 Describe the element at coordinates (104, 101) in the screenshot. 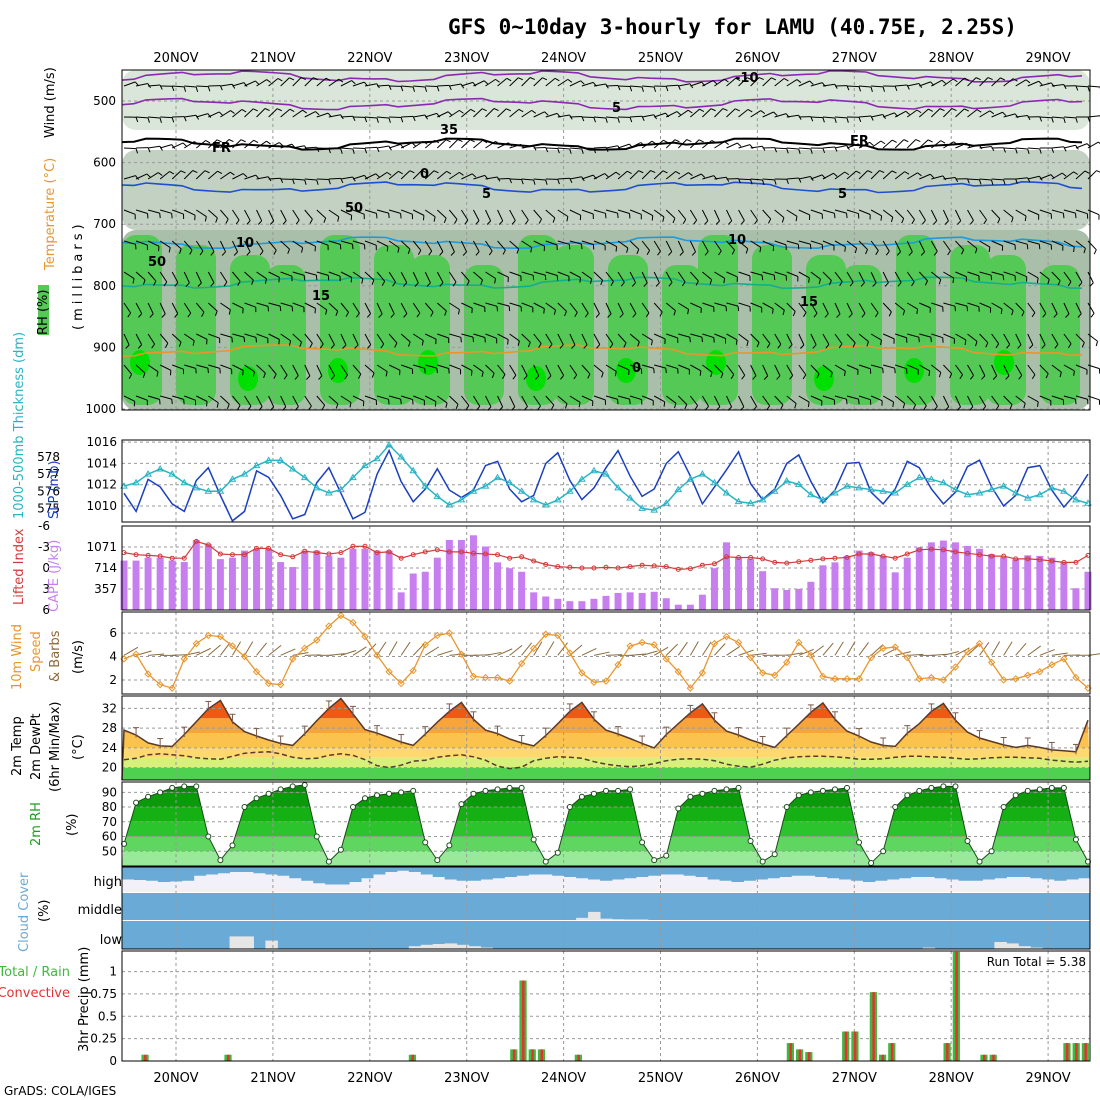

I see `pressure-tick-label: 500` at that location.